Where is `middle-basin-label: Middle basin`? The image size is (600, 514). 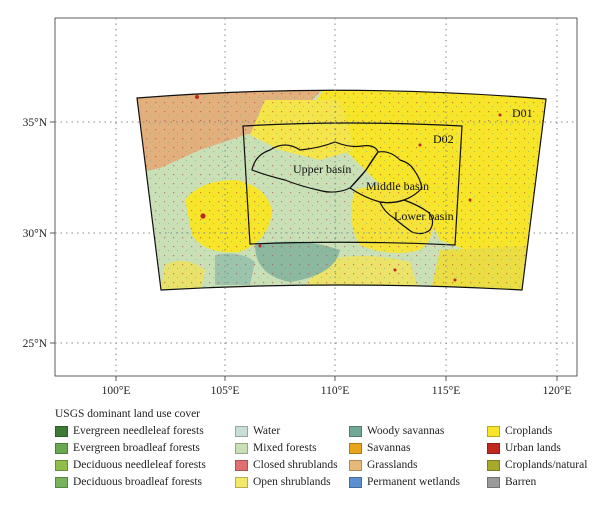
middle-basin-label: Middle basin is located at coordinates (397, 186).